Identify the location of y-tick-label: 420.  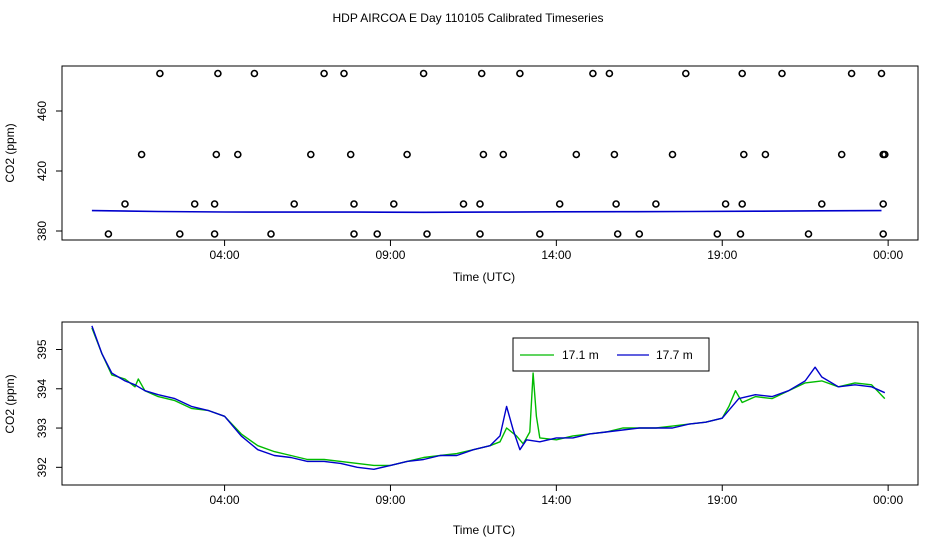
(42, 171).